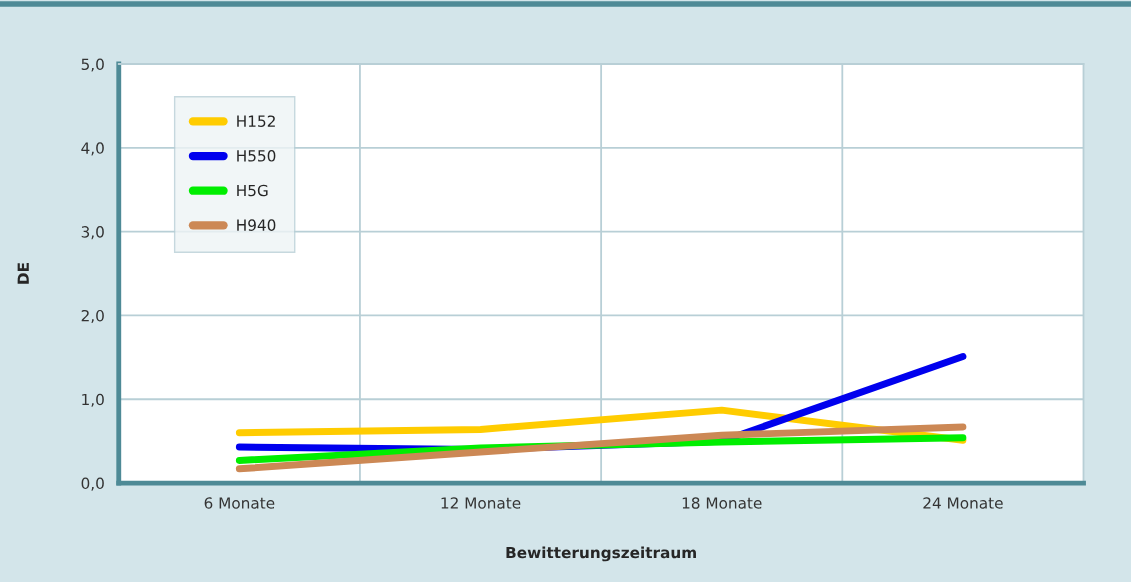 This screenshot has width=1131, height=582. What do you see at coordinates (92, 484) in the screenshot?
I see `y-tick-label: 0,0` at bounding box center [92, 484].